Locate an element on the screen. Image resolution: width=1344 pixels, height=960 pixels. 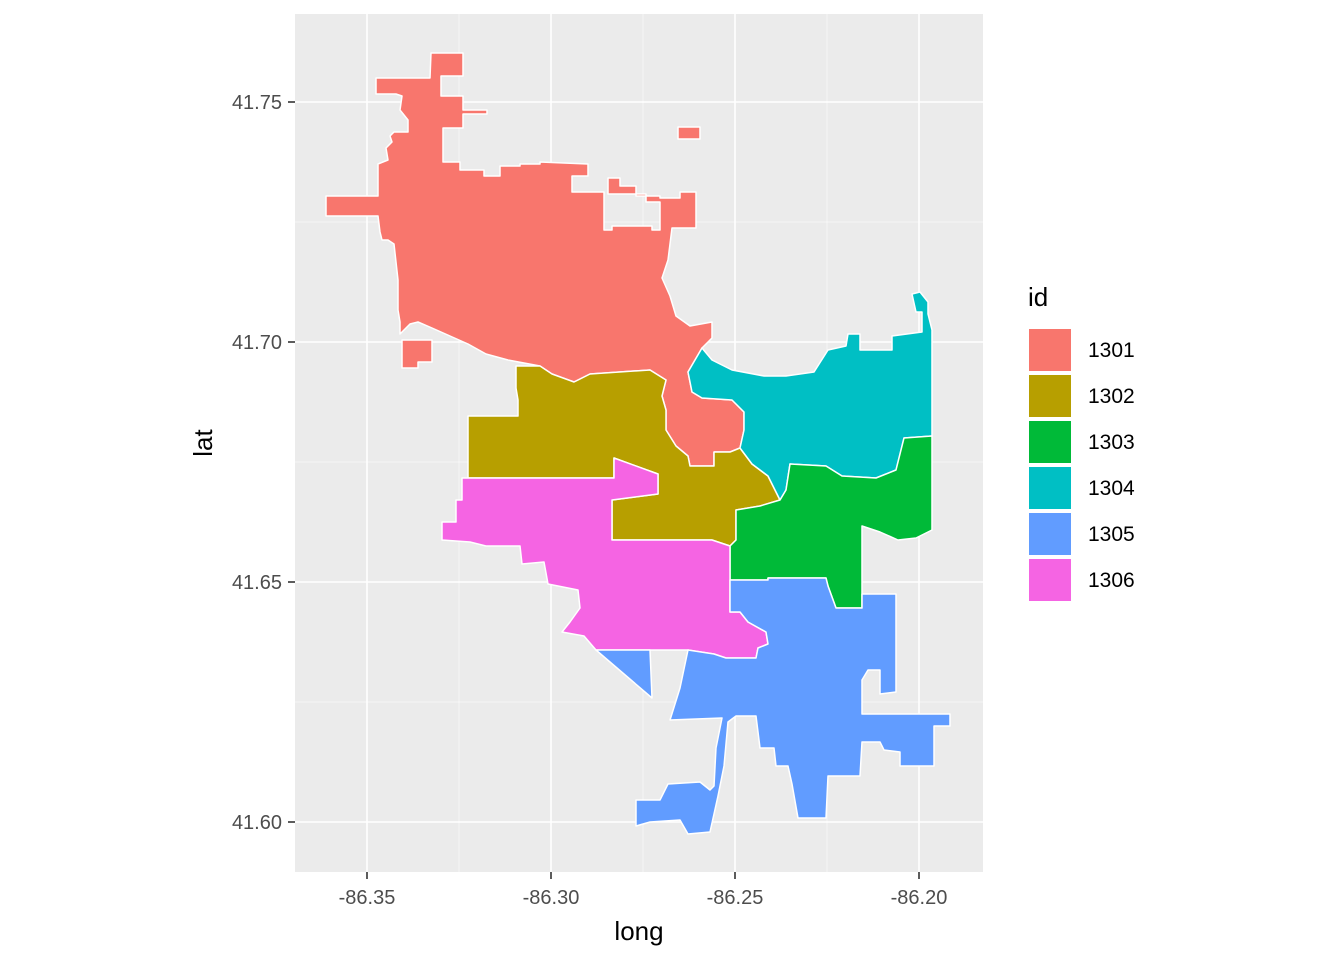
y-tick-label: 41.60 is located at coordinates (257, 823).